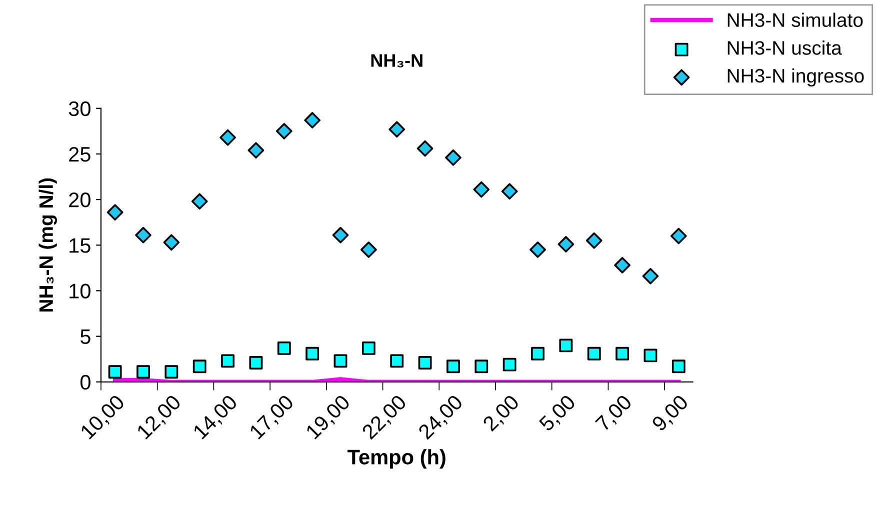 This screenshot has height=521, width=878. I want to click on y-tick-label: 30, so click(79, 108).